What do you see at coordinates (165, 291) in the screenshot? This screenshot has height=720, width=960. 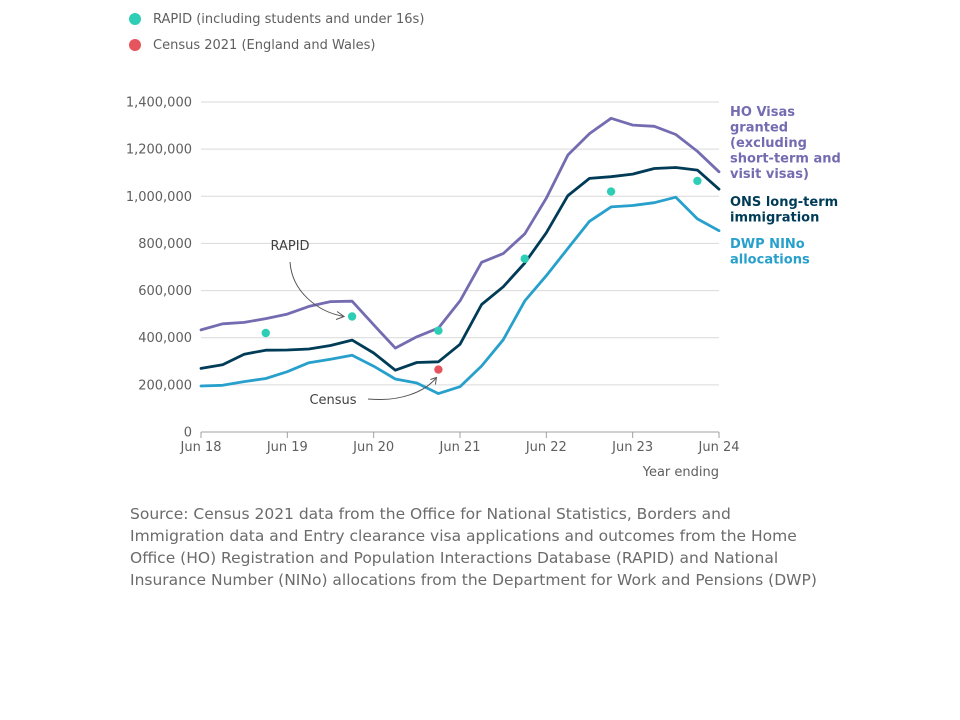 I see `y-tick-label: 600,000` at bounding box center [165, 291].